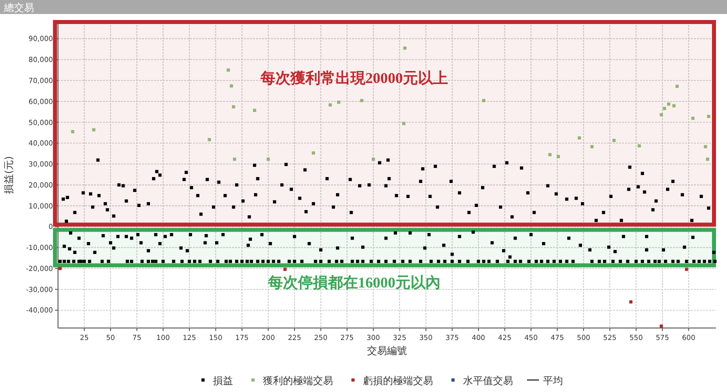  I want to click on legend-label: 損益, so click(223, 381).